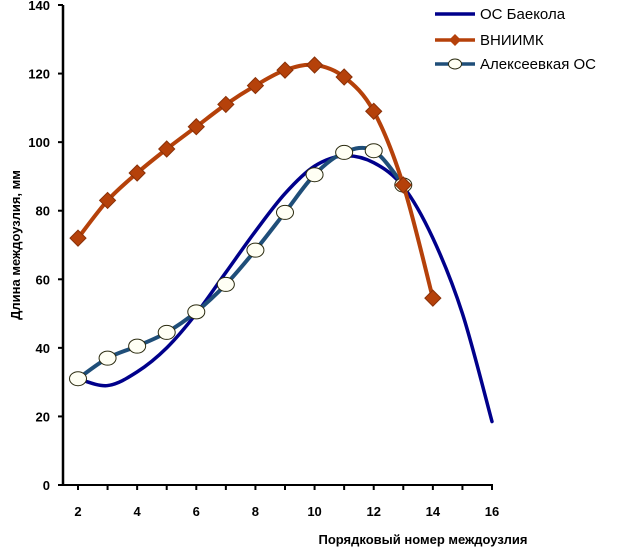 The width and height of the screenshot is (626, 547). I want to click on x-tick-label: 4, so click(138, 511).